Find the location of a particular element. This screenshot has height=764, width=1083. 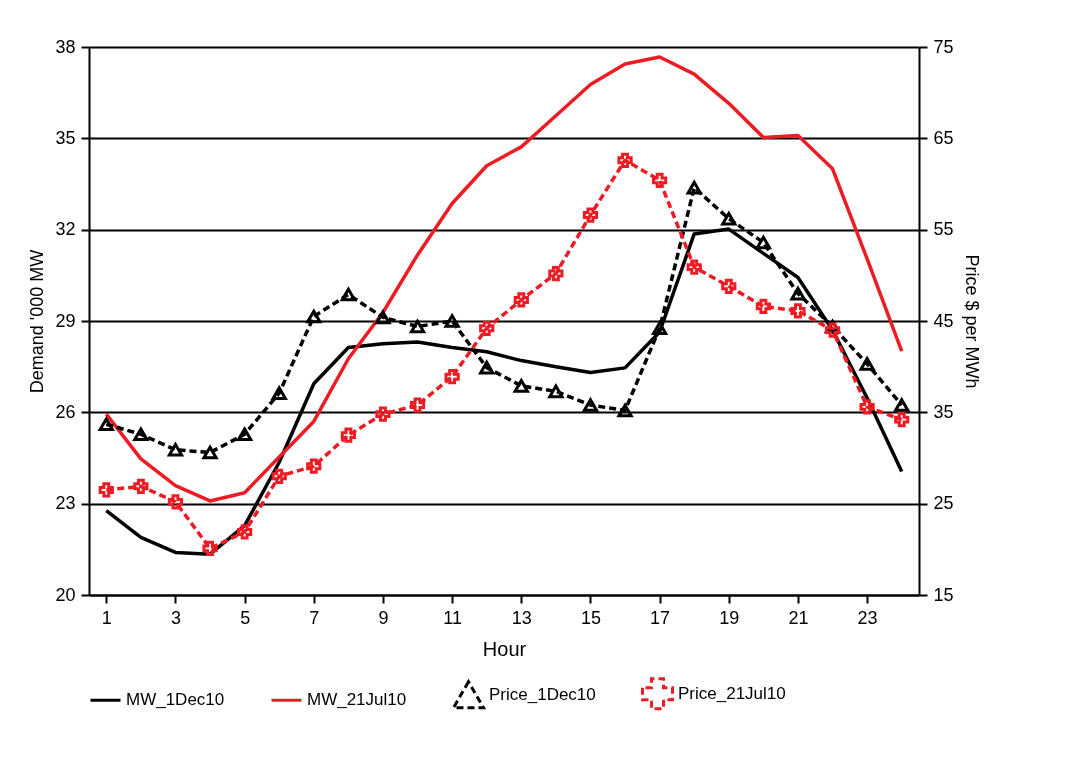

y2-tick-label: 55 is located at coordinates (943, 229).